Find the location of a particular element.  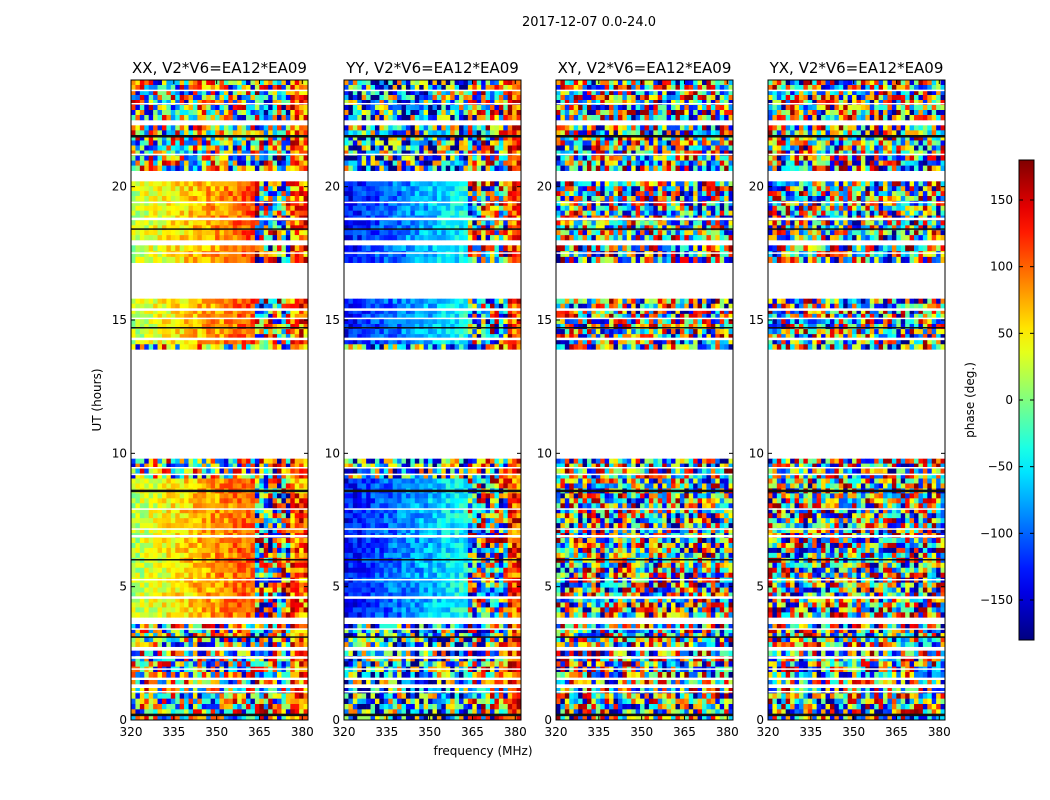

heatmap-yx is located at coordinates (856, 400).